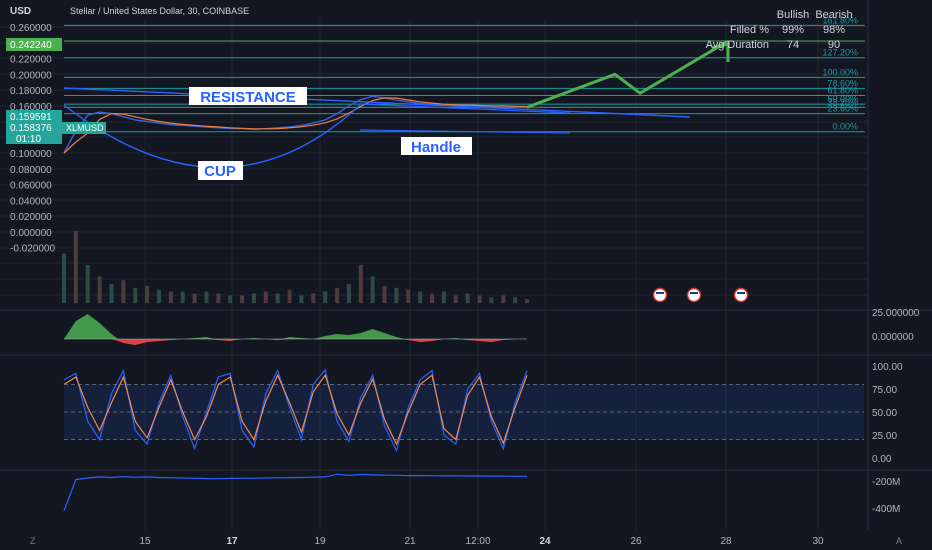  What do you see at coordinates (884, 436) in the screenshot?
I see `stoch-tick-label: 25.00` at bounding box center [884, 436].